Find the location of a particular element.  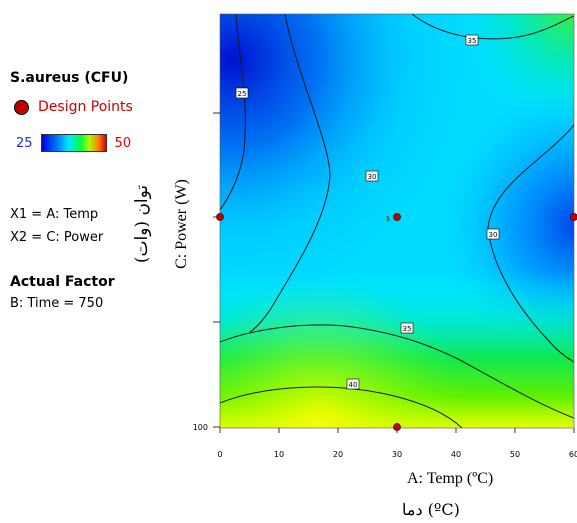

contour-label-25: 25 is located at coordinates (242, 93).